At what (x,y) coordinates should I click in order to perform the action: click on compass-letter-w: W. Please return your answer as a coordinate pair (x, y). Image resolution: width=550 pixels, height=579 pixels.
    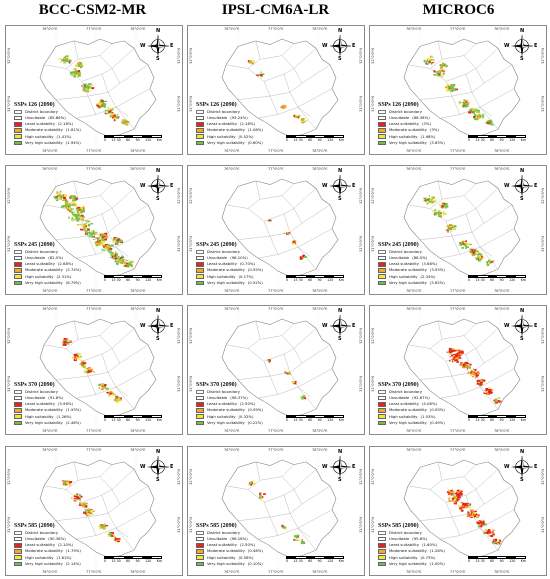
    Looking at the image, I should click on (325, 467).